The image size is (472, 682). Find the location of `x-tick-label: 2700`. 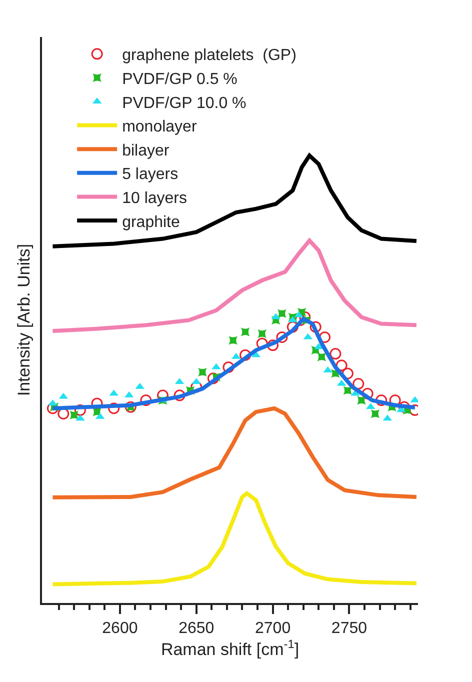

x-tick-label: 2700 is located at coordinates (273, 628).